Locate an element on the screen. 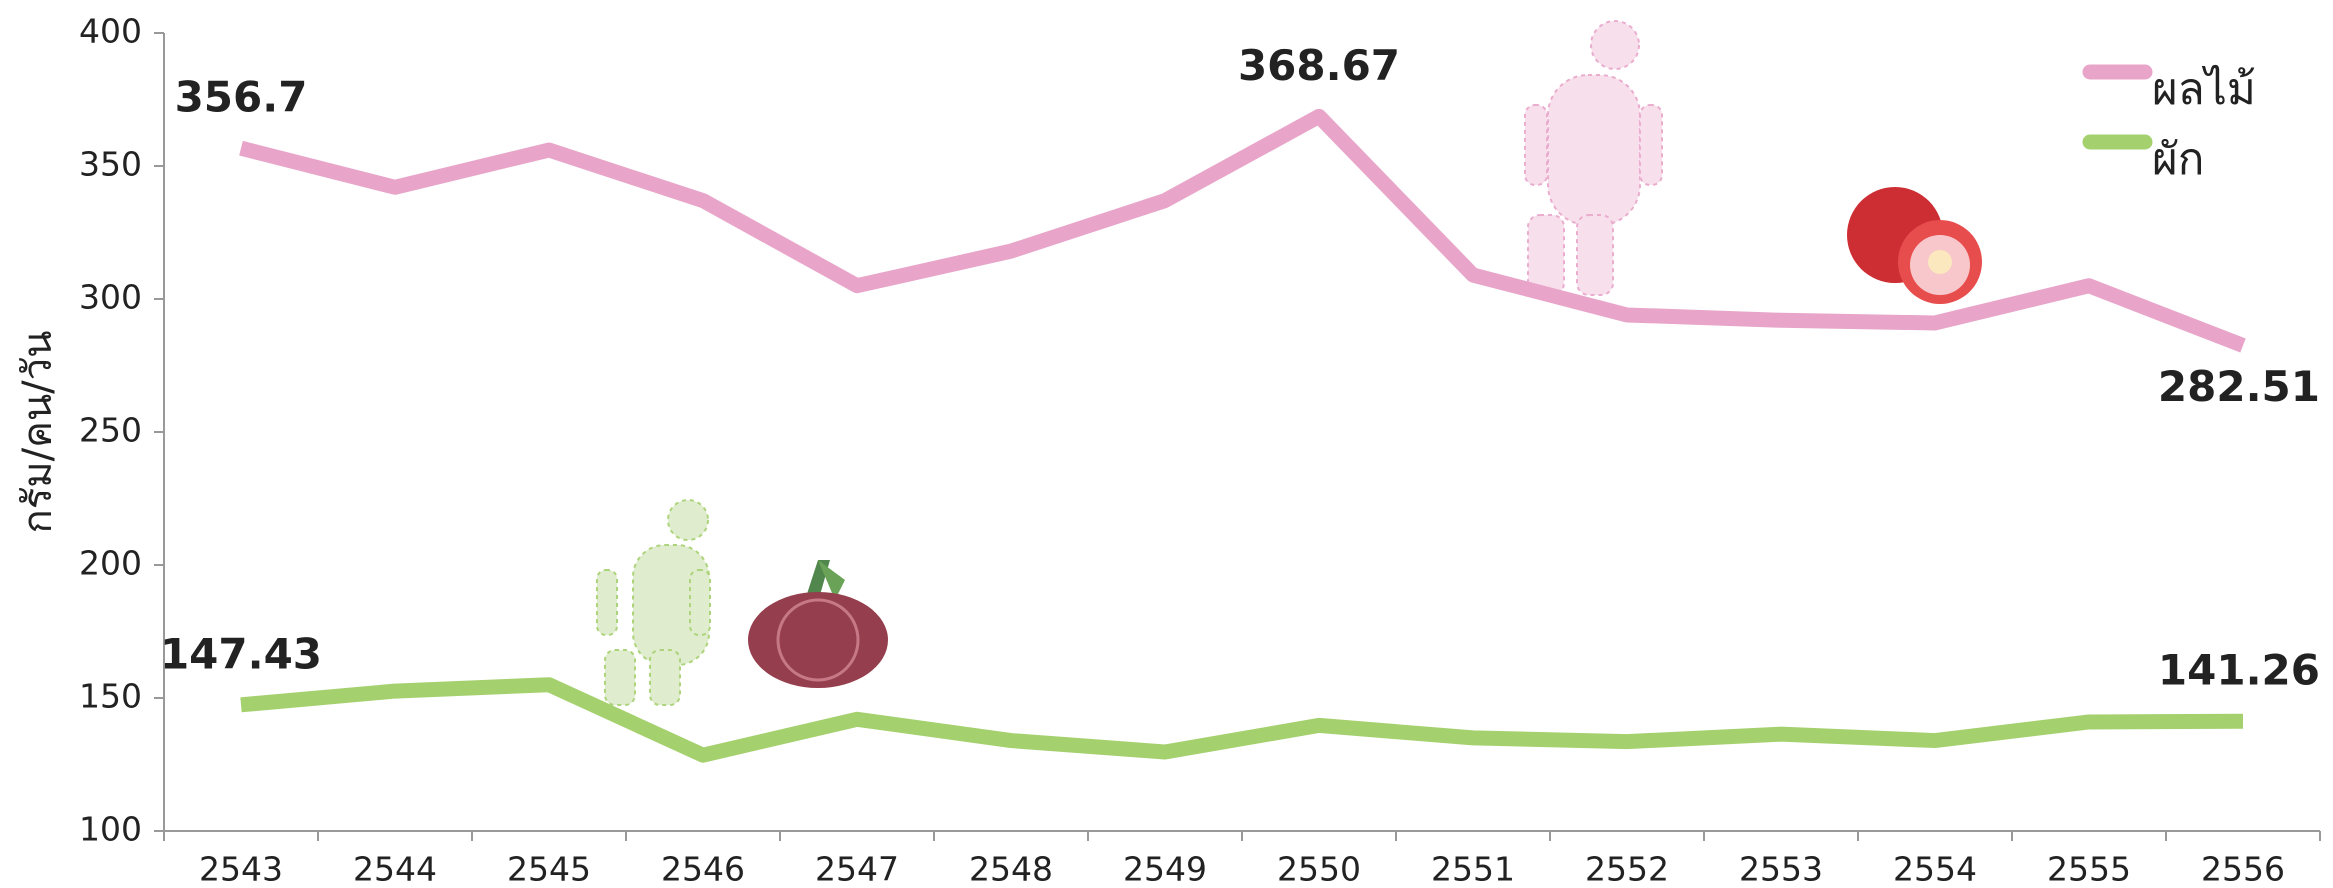 The width and height of the screenshot is (2333, 888). x-tick-label: 2547 is located at coordinates (857, 869).